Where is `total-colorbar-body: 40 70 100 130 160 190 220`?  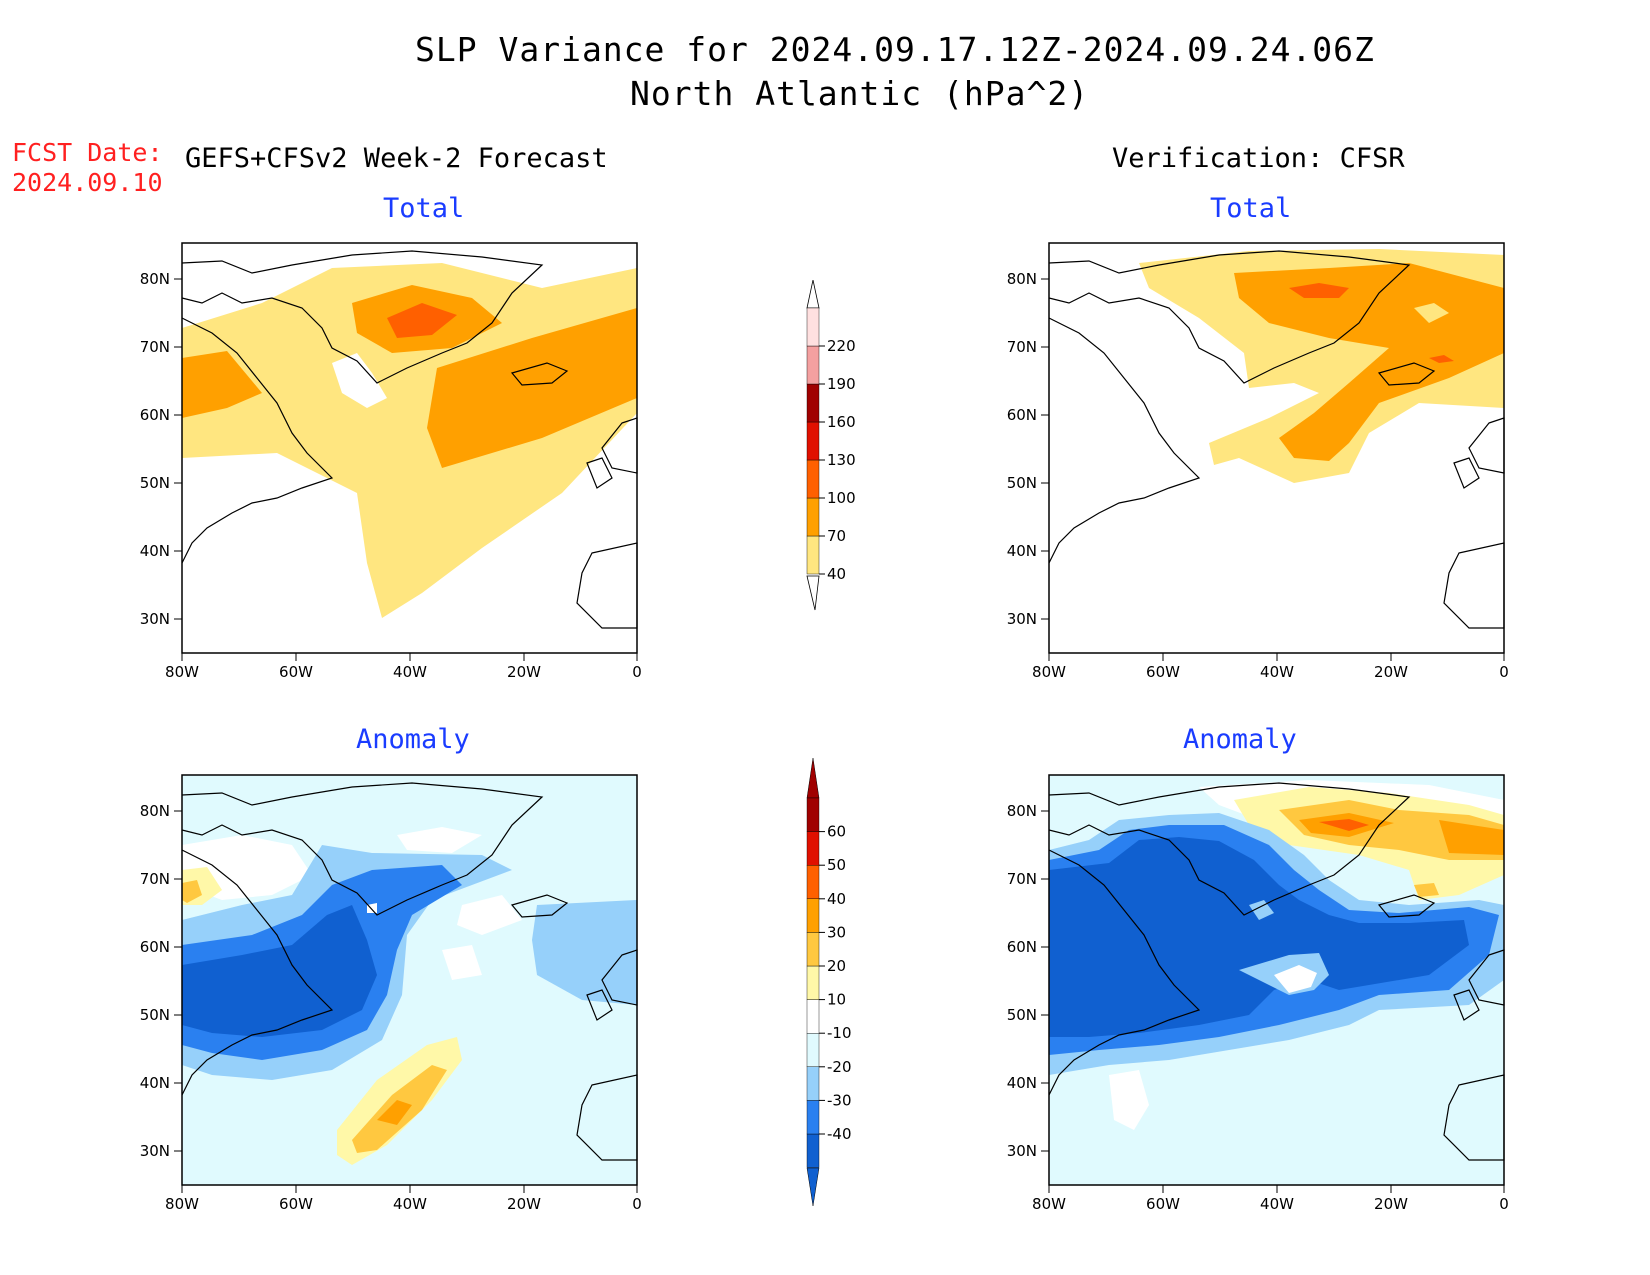
total-colorbar-body: 40 70 100 130 160 190 220 is located at coordinates (831, 445).